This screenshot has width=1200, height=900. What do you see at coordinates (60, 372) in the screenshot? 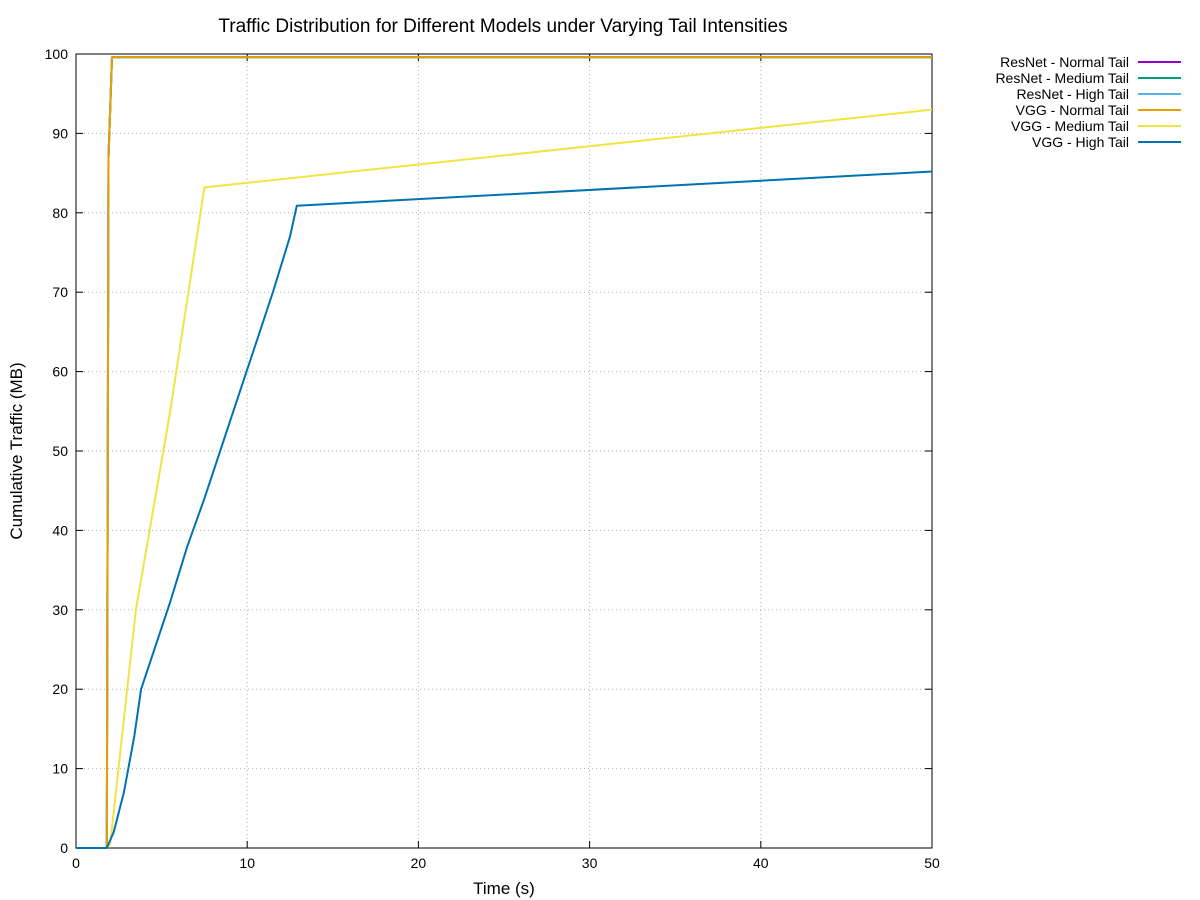
I see `y-tick-label: 60` at bounding box center [60, 372].